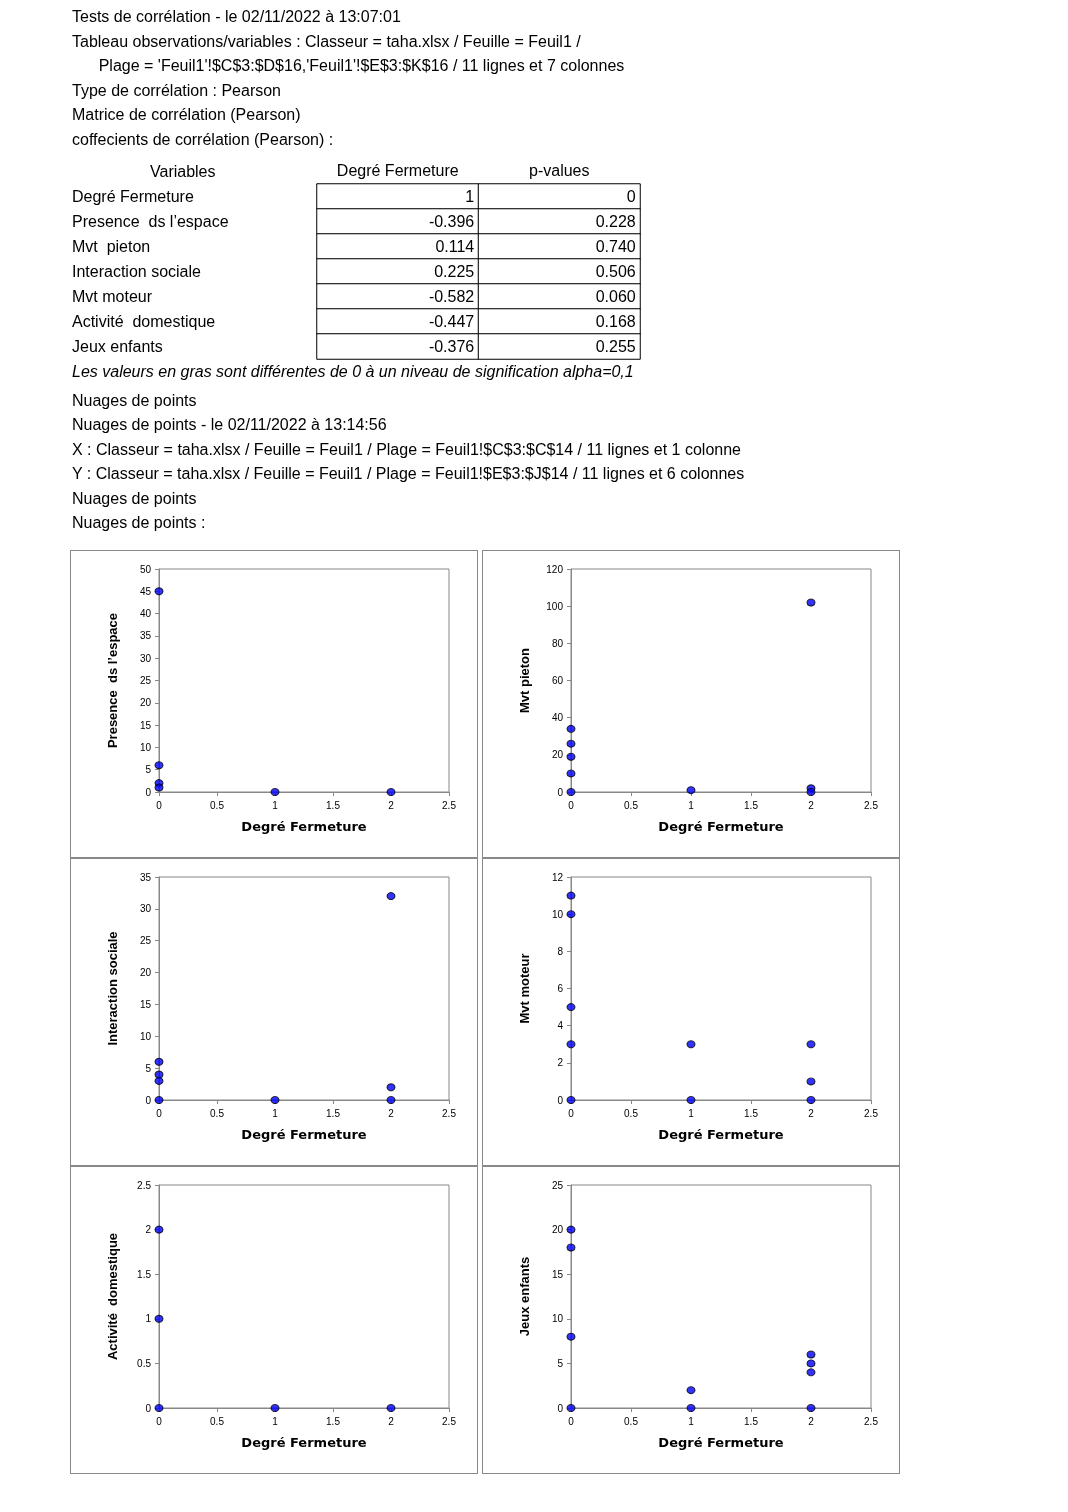  I want to click on data-label: 0.255, so click(615, 346).